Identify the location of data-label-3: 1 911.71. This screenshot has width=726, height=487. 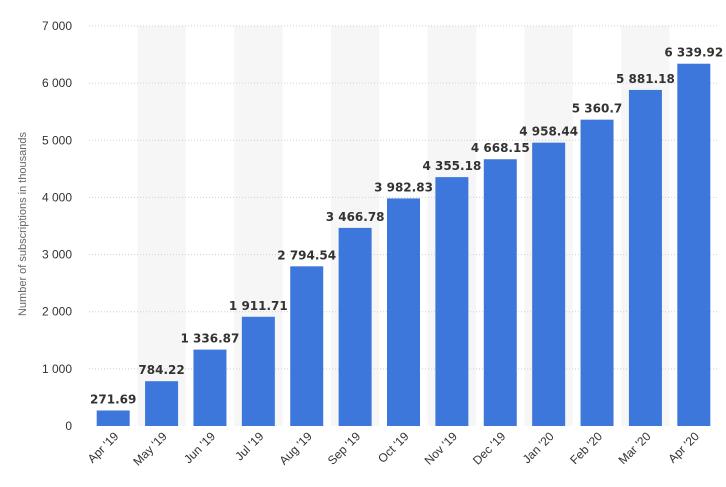
(258, 306).